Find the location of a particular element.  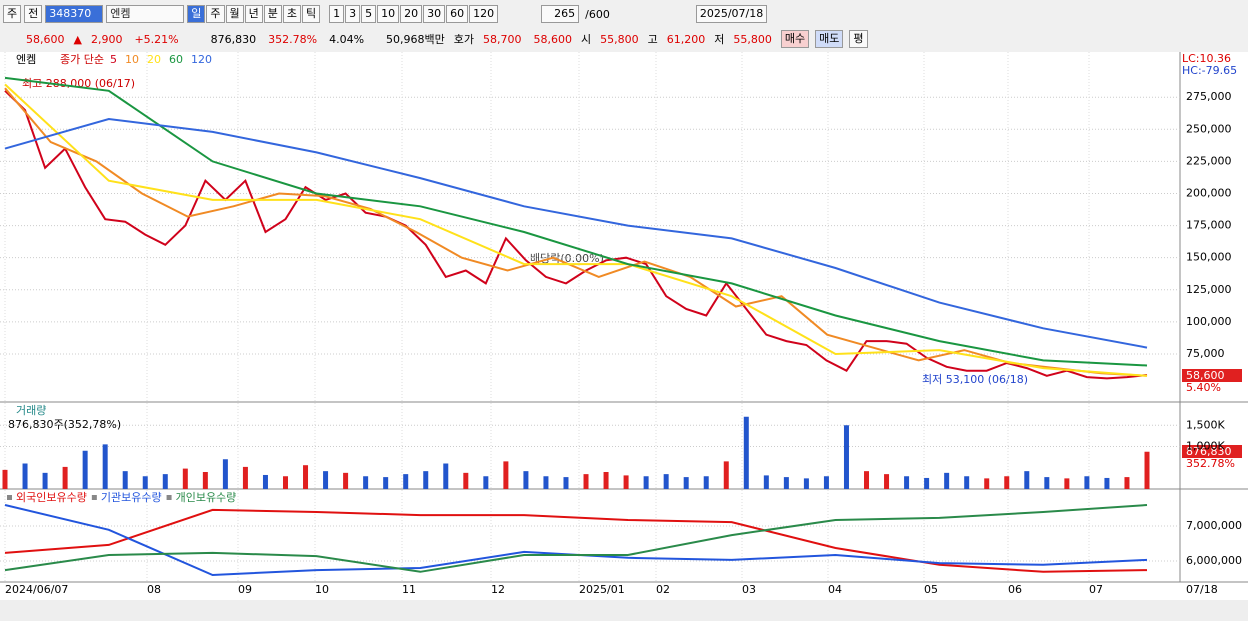

stock-label: 엔켐 is located at coordinates (26, 59).